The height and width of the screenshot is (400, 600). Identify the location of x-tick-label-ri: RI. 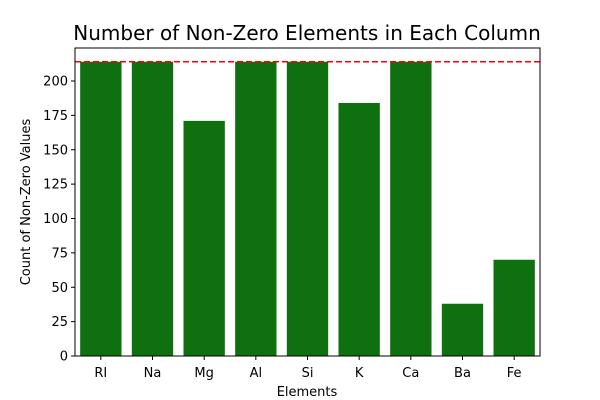
(100, 373).